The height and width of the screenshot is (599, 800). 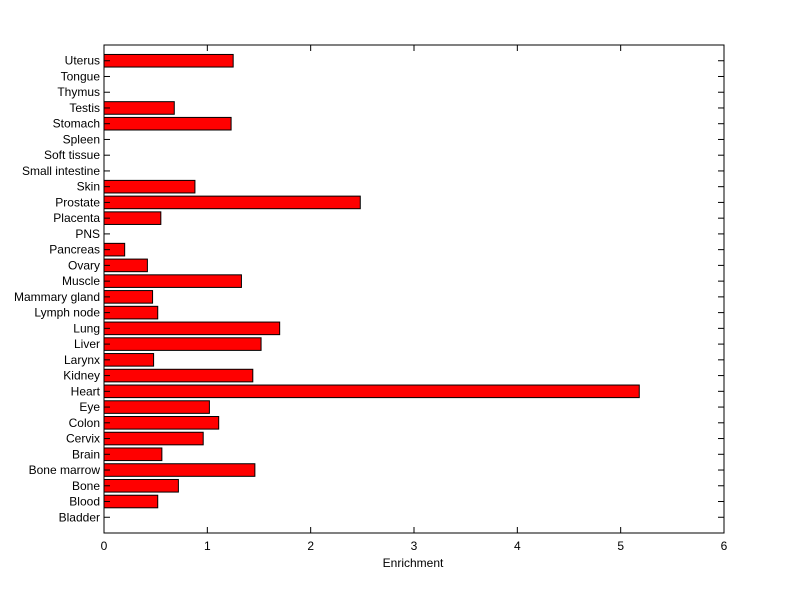 What do you see at coordinates (84, 108) in the screenshot?
I see `y-tick-label: Testis` at bounding box center [84, 108].